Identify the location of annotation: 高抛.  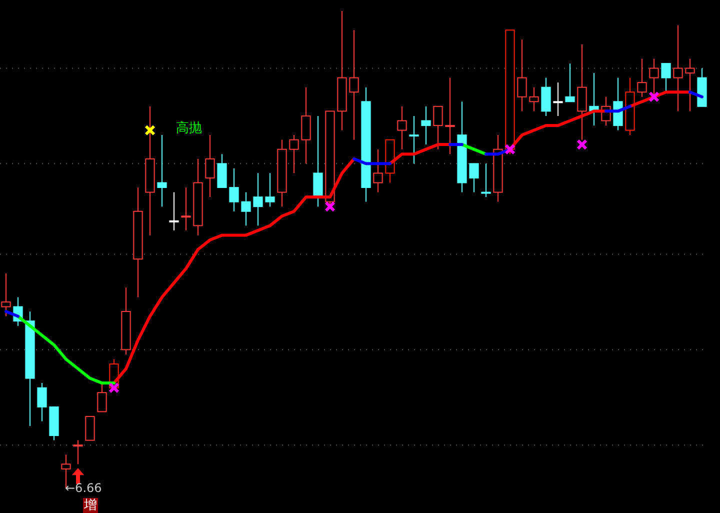
(189, 128).